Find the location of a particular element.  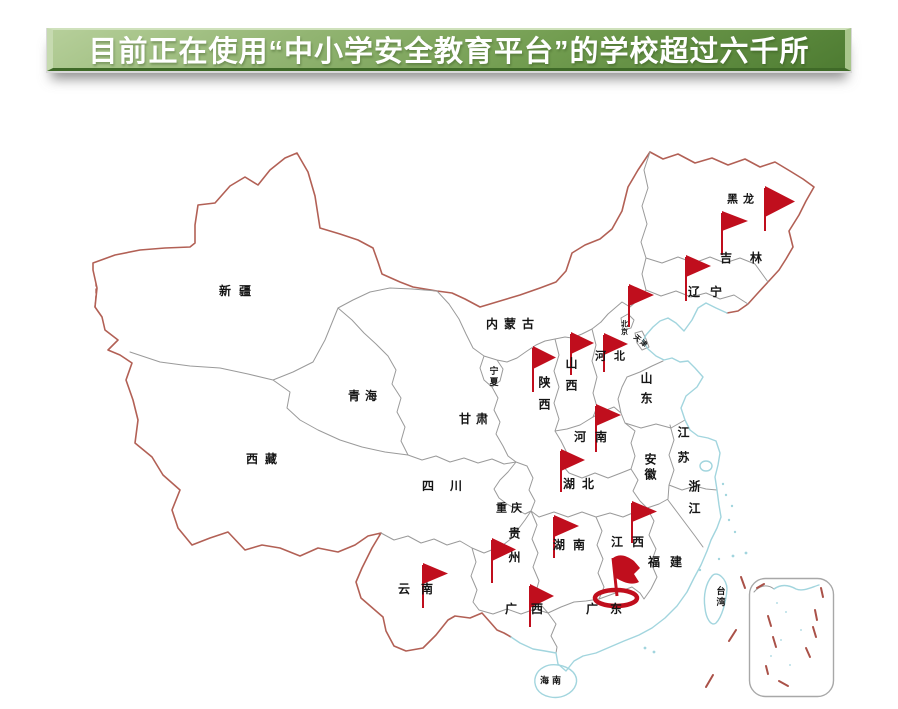

inset-coast-blue is located at coordinates (796, 587).